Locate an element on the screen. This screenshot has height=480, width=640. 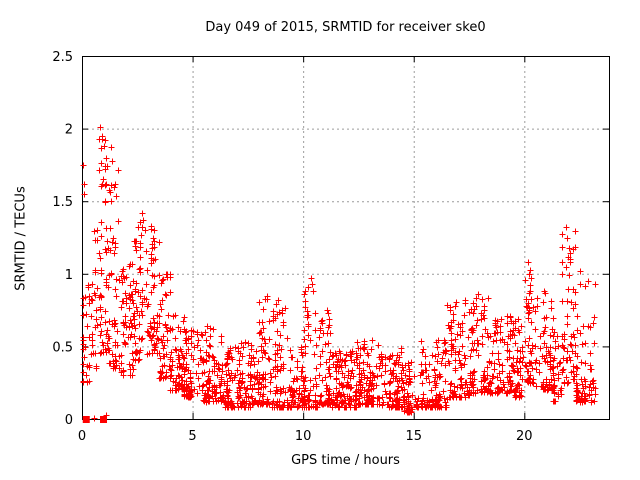
y-tick-label: 1 is located at coordinates (69, 275).